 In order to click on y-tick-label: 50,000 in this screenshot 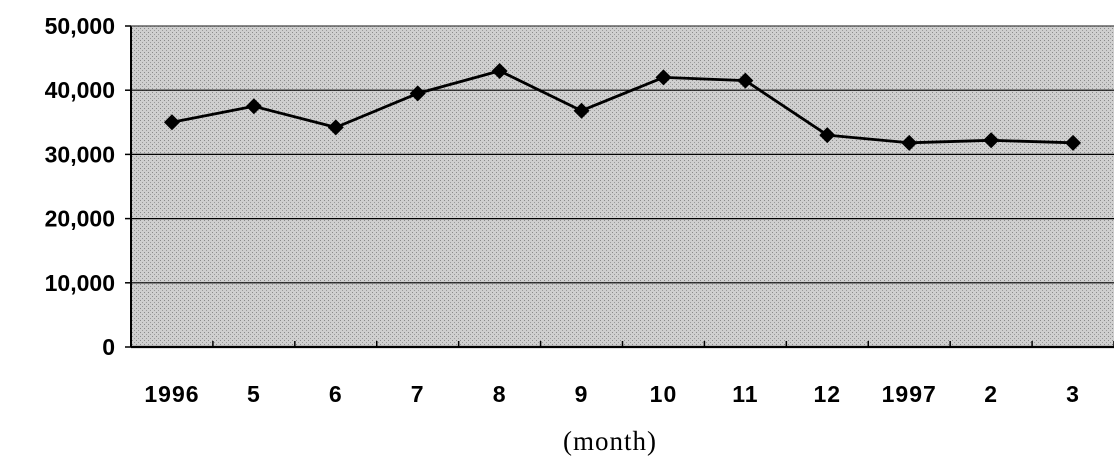, I will do `click(80, 26)`.